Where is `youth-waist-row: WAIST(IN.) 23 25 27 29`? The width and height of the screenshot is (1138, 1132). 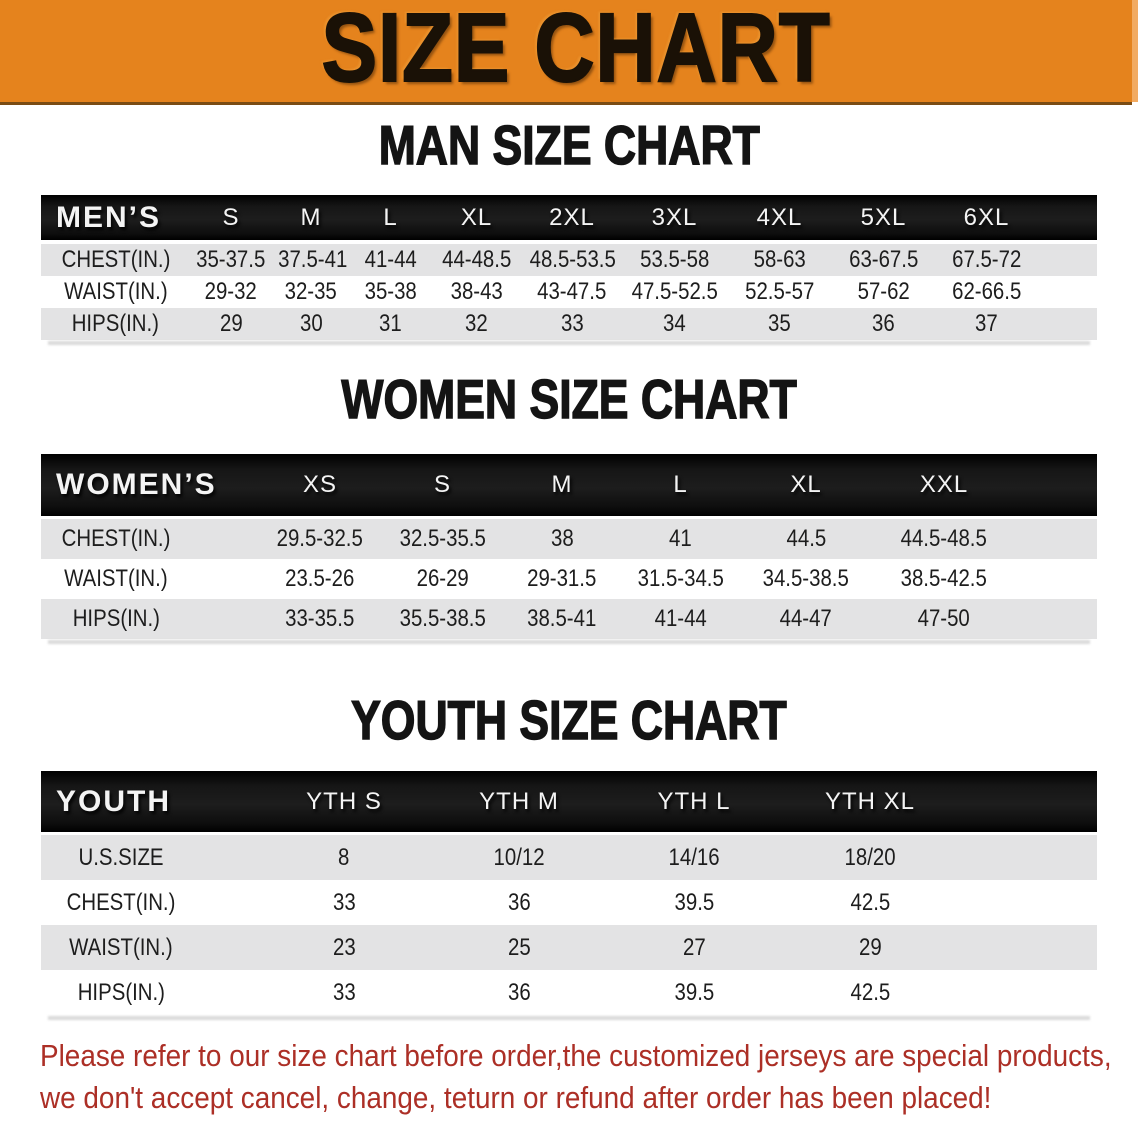 youth-waist-row: WAIST(IN.) 23 25 27 29 is located at coordinates (569, 947).